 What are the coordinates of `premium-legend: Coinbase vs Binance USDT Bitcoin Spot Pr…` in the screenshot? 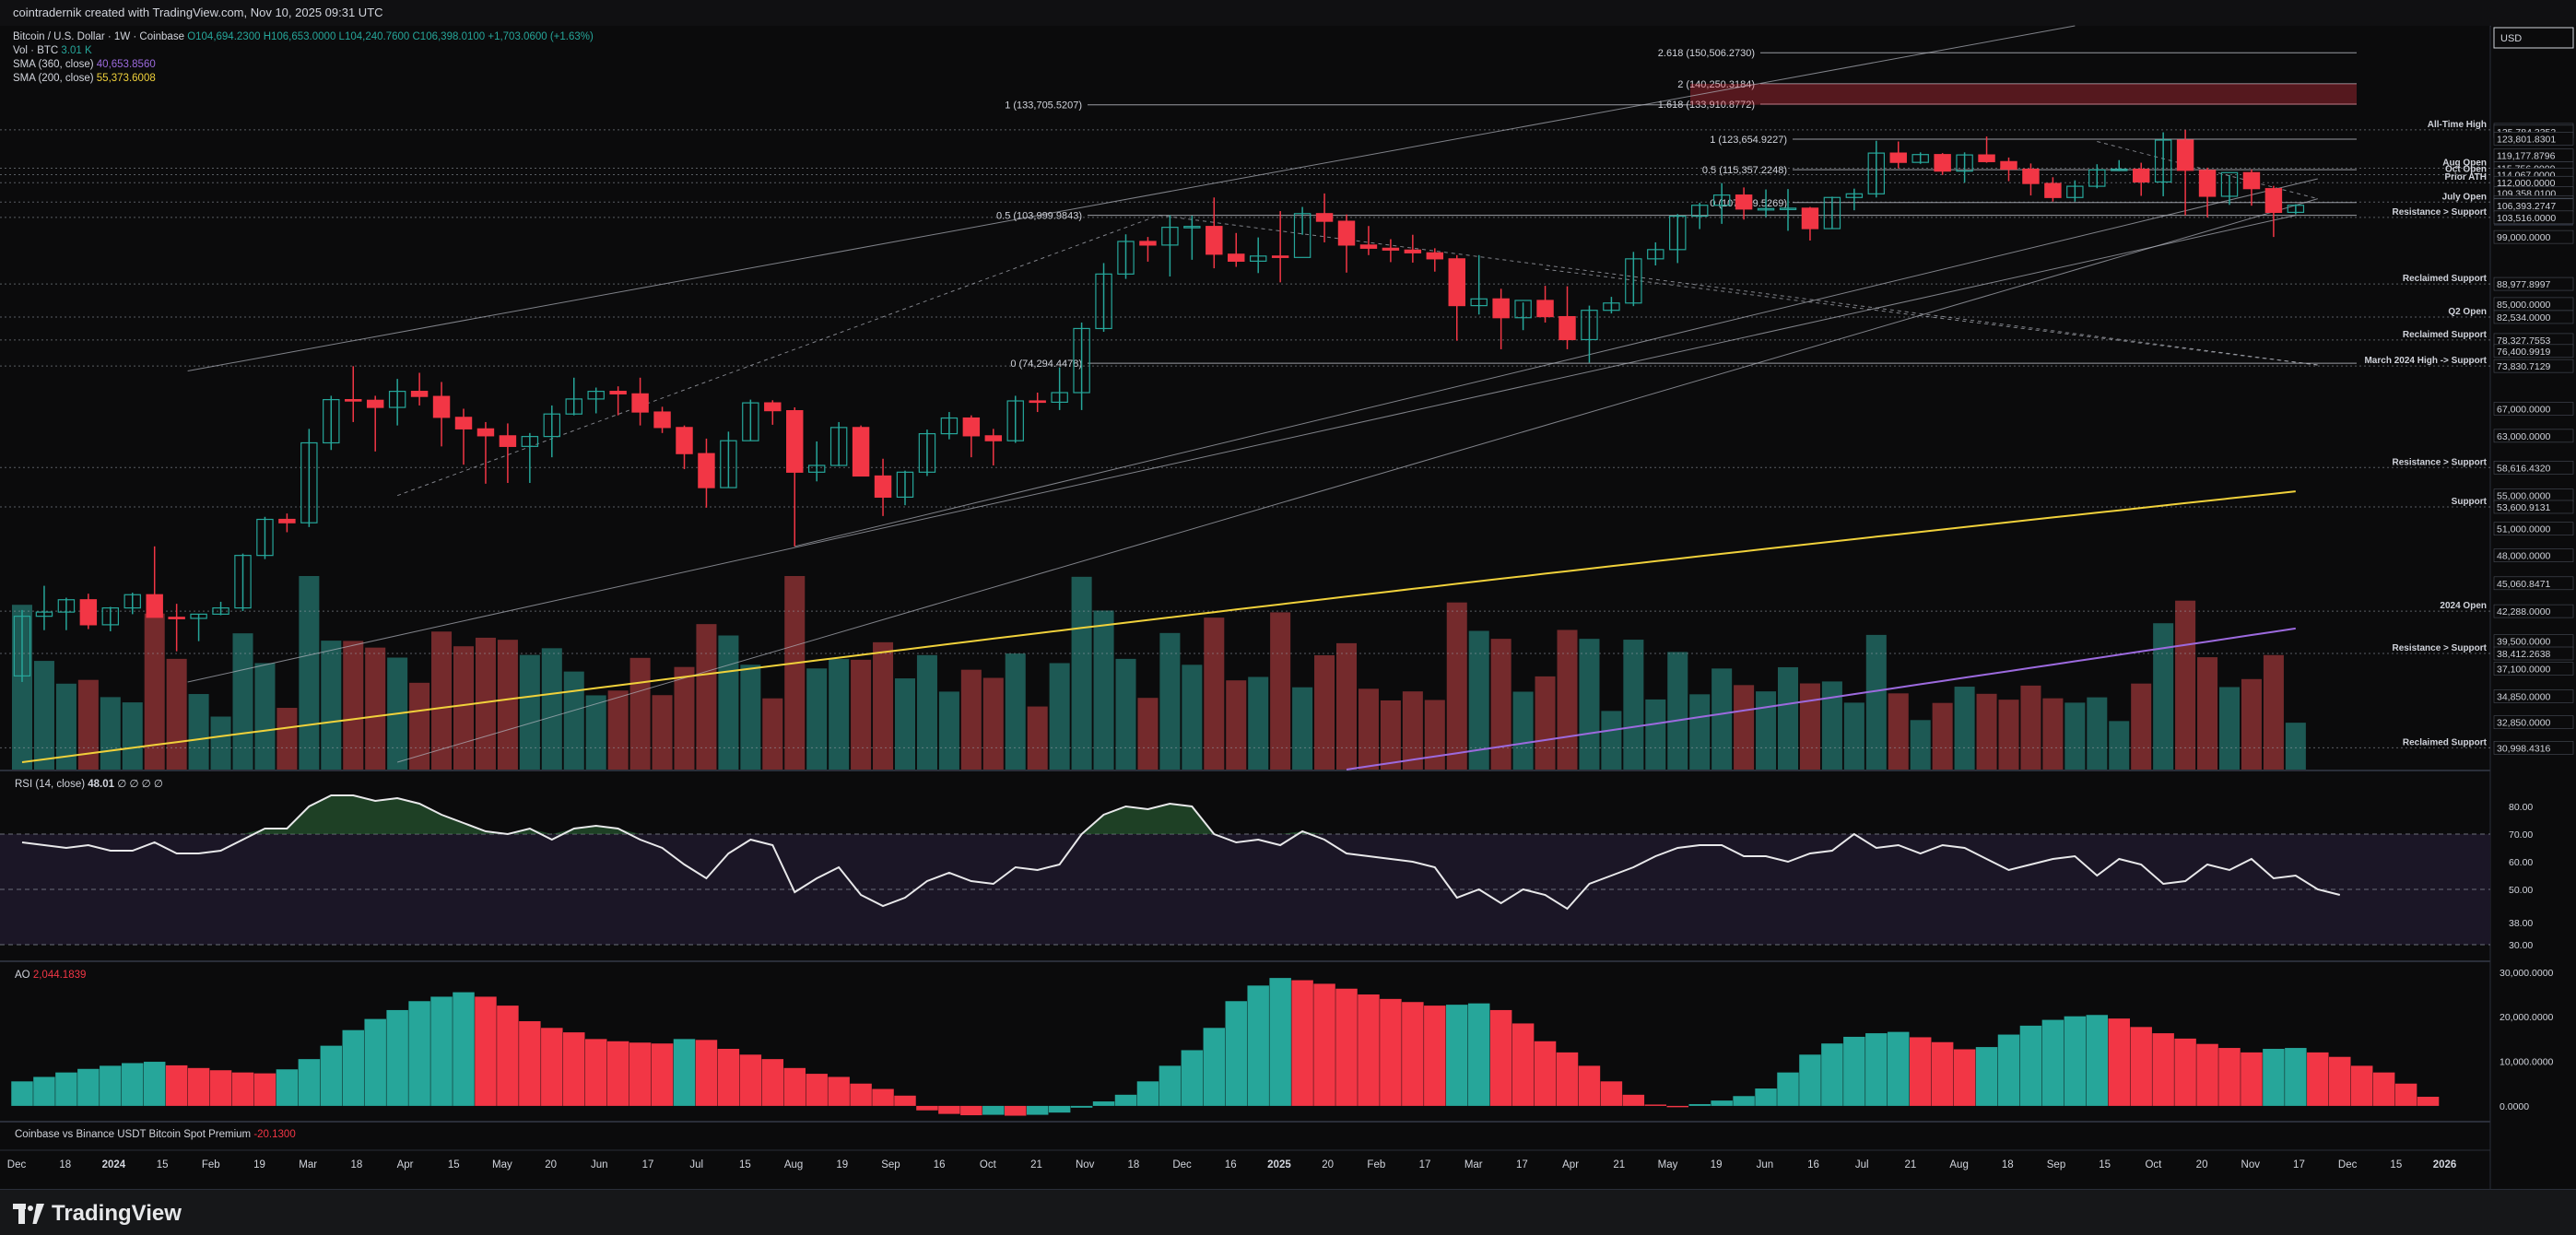 It's located at (155, 1135).